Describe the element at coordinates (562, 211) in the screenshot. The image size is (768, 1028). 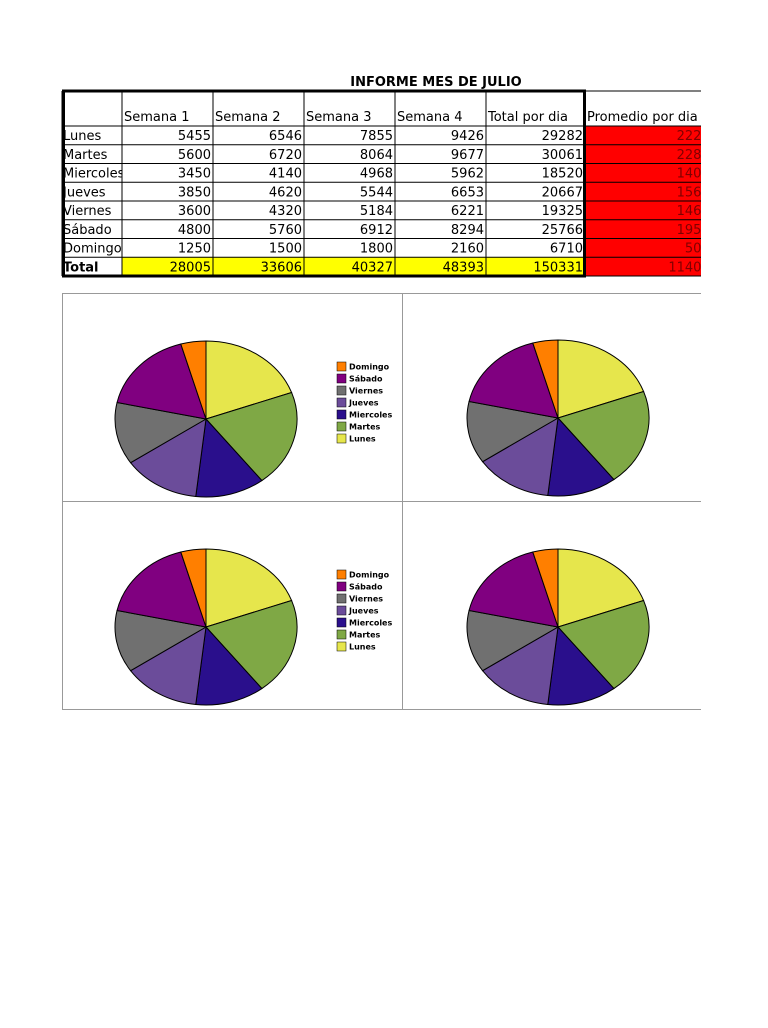
I see `cell-value: 19325` at that location.